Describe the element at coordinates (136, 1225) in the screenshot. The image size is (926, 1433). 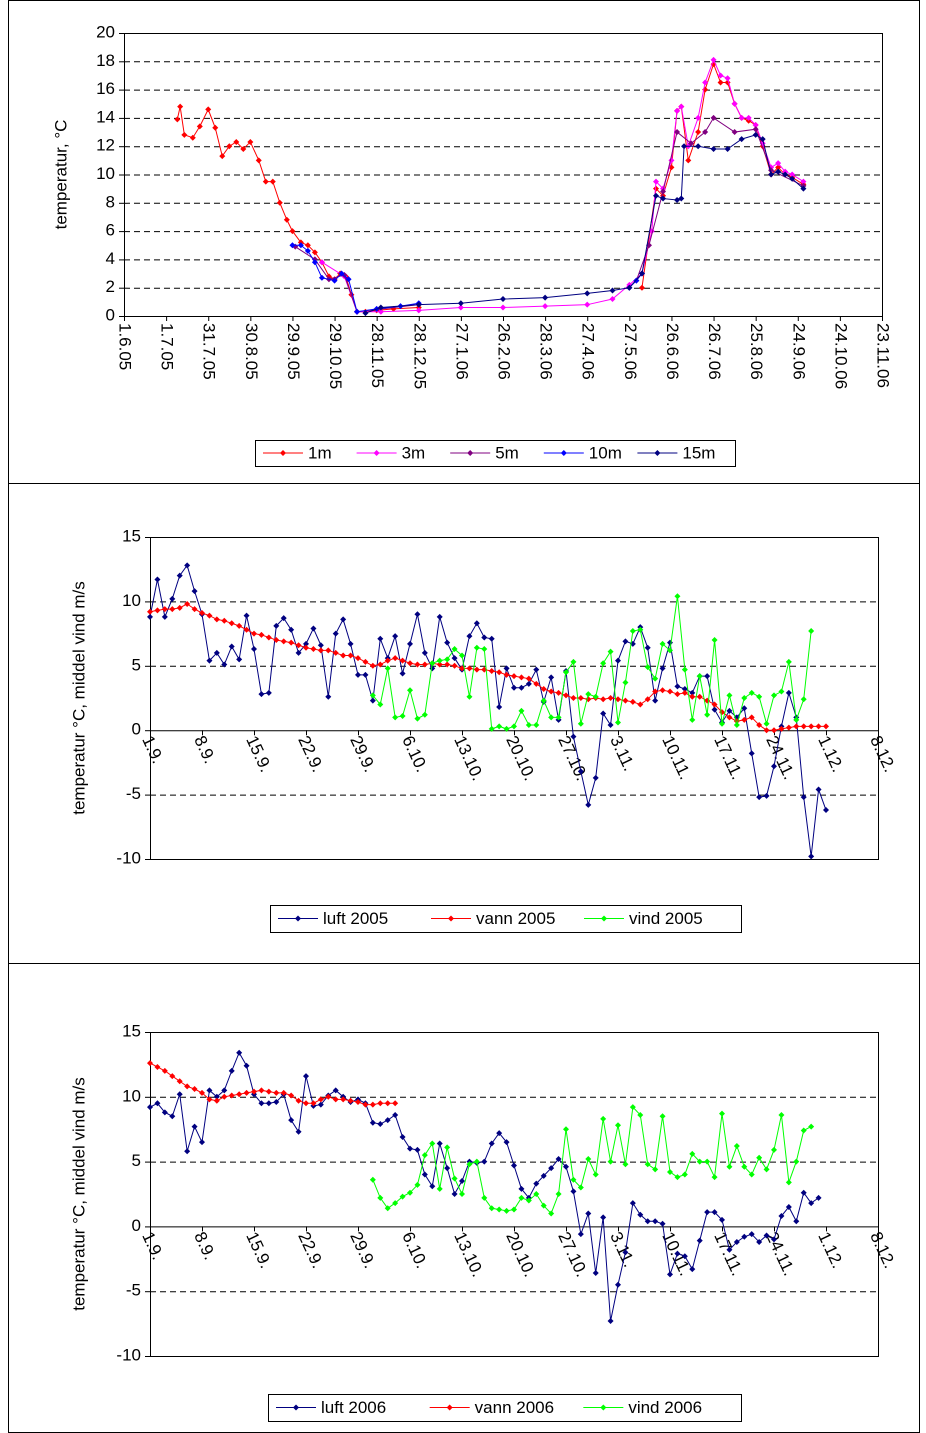
I see `y-tick-label: 0` at that location.